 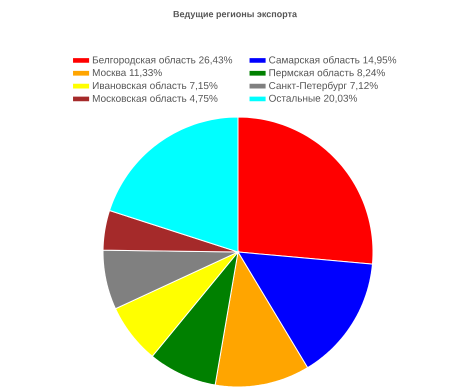 I want to click on legend-label: Пермская область 8,24%, so click(x=327, y=73).